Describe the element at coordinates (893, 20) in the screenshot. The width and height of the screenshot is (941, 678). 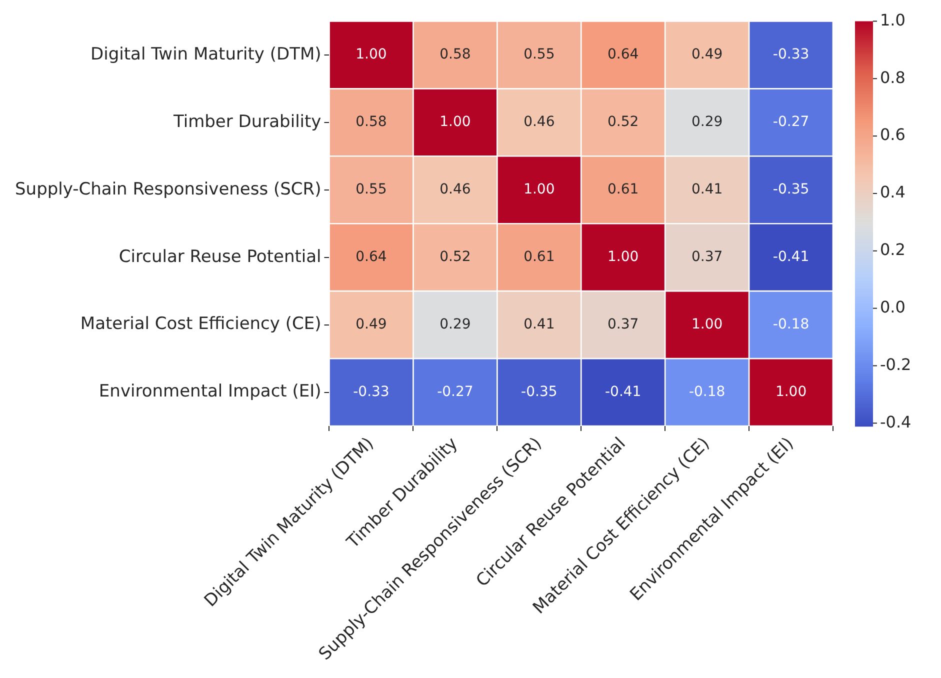
I see `color-bar-label: 1.0` at that location.